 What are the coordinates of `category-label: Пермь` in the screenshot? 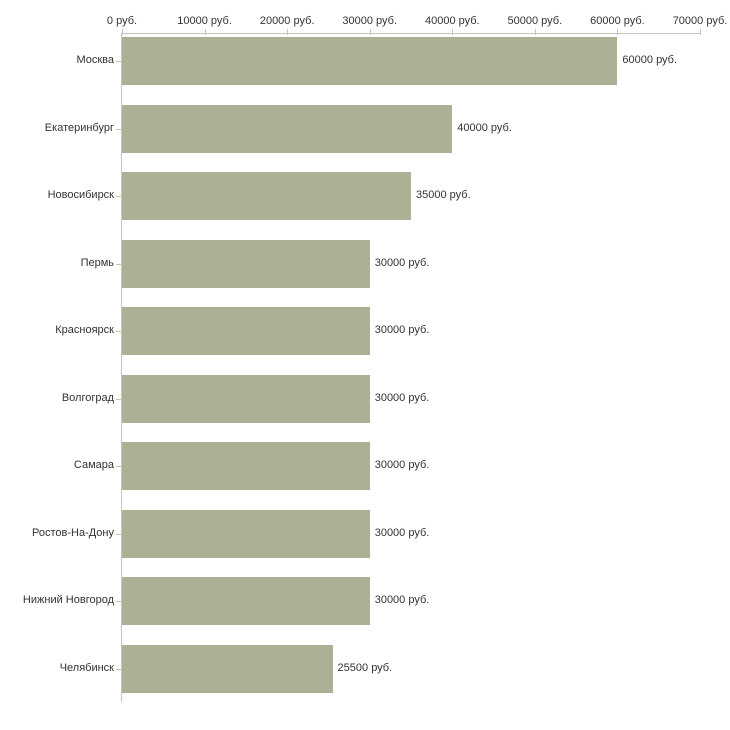 It's located at (97, 262).